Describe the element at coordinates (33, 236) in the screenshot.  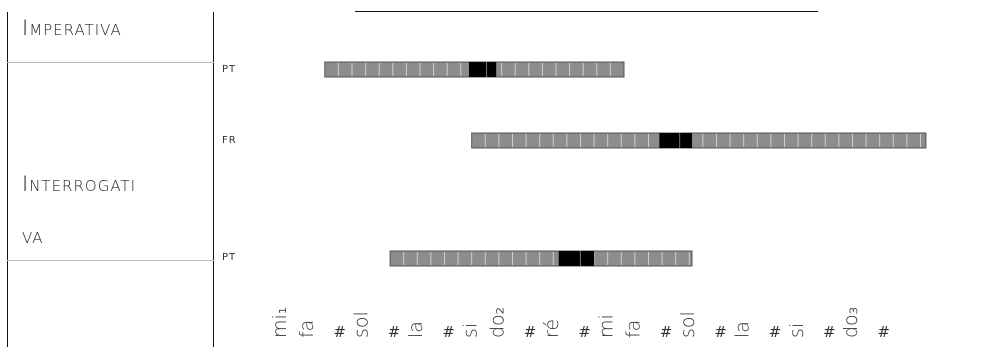
I see `row-label-line2: va` at that location.